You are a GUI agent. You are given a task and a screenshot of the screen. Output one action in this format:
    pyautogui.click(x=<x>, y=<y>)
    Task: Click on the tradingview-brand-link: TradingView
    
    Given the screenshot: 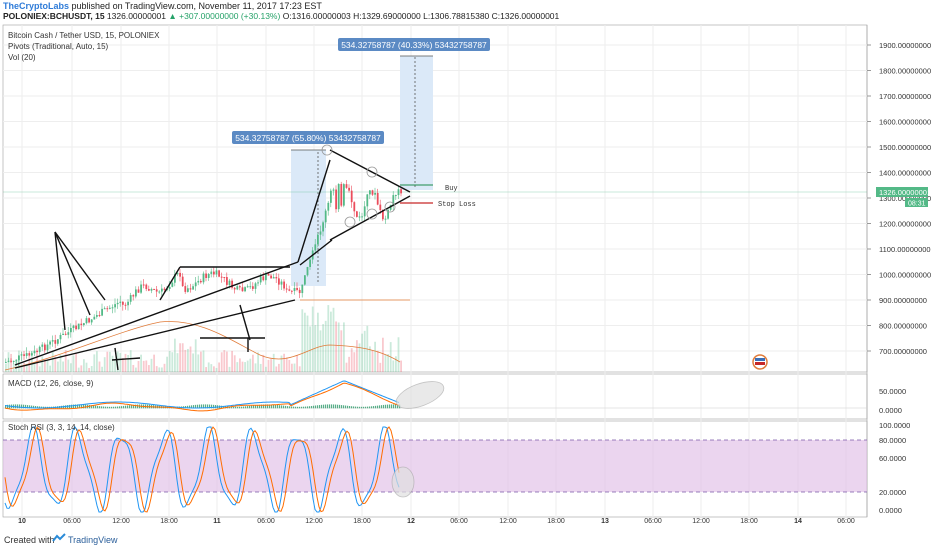 What is the action you would take?
    pyautogui.click(x=93, y=540)
    